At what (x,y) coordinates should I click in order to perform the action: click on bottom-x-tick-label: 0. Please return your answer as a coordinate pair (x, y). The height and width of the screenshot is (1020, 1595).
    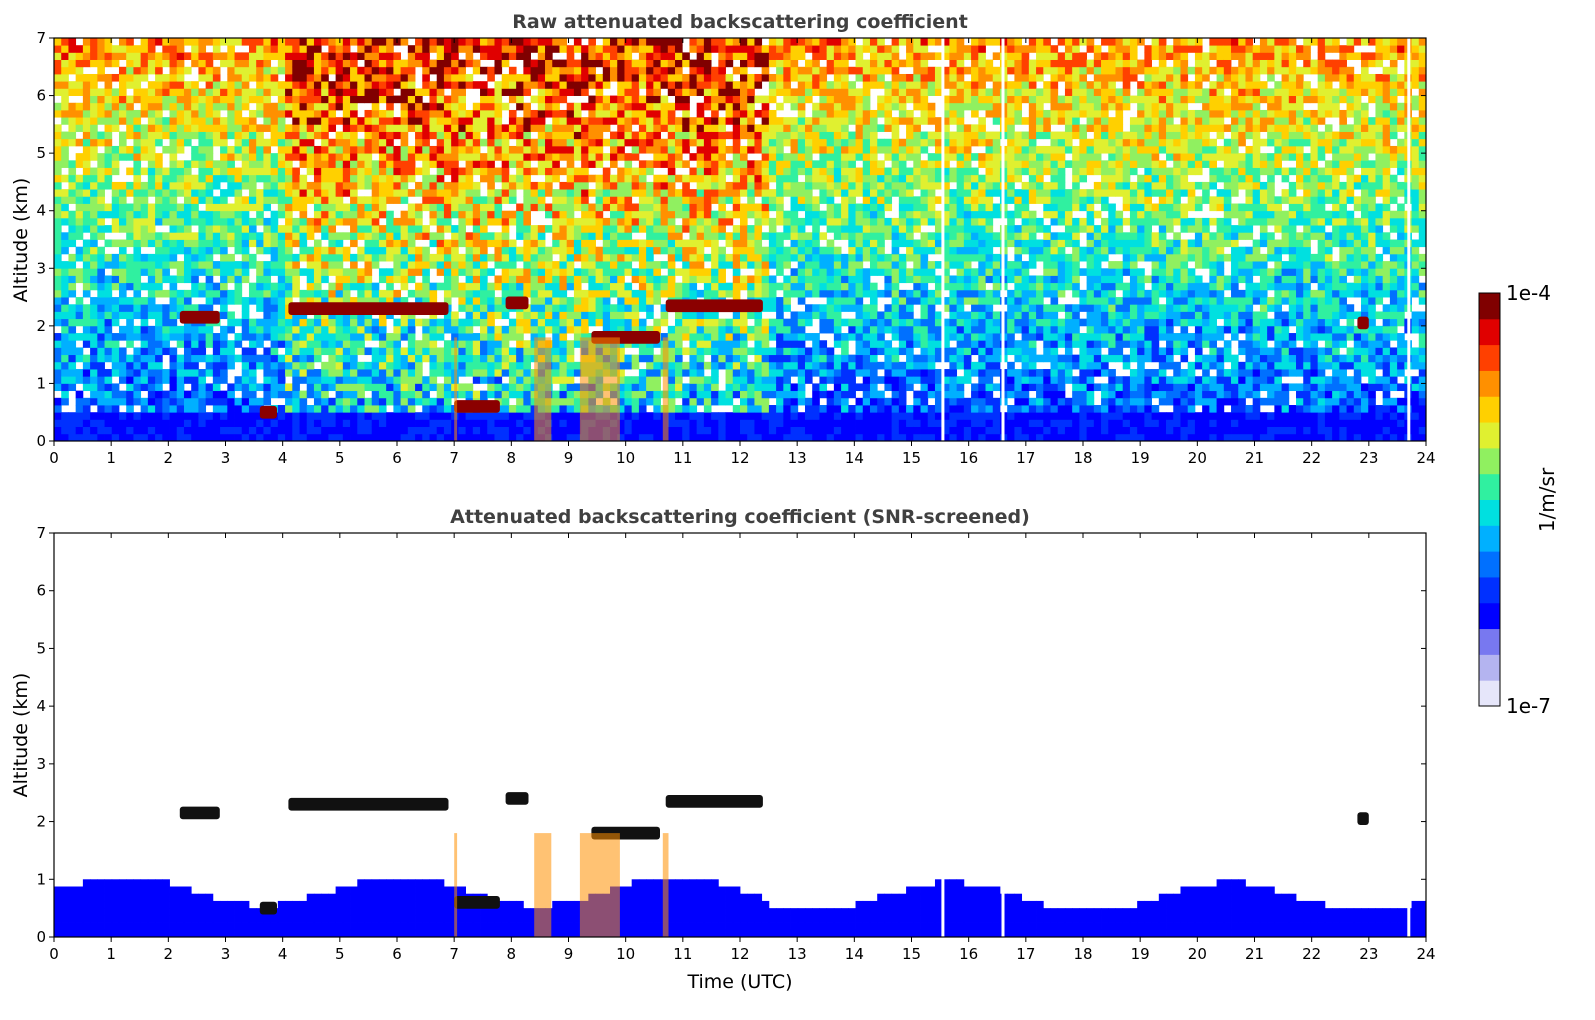
    Looking at the image, I should click on (54, 954).